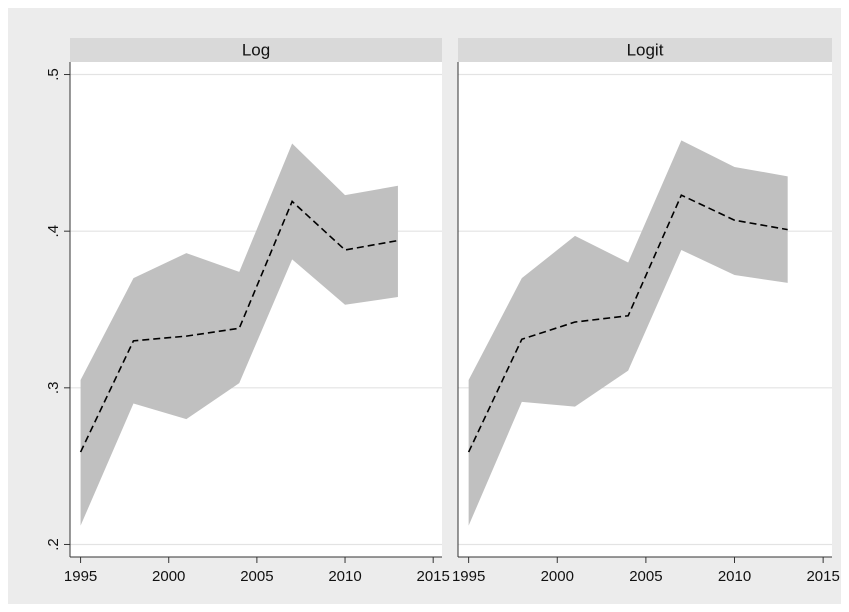 The width and height of the screenshot is (849, 612). Describe the element at coordinates (53, 544) in the screenshot. I see `y-tick-label: .2` at that location.